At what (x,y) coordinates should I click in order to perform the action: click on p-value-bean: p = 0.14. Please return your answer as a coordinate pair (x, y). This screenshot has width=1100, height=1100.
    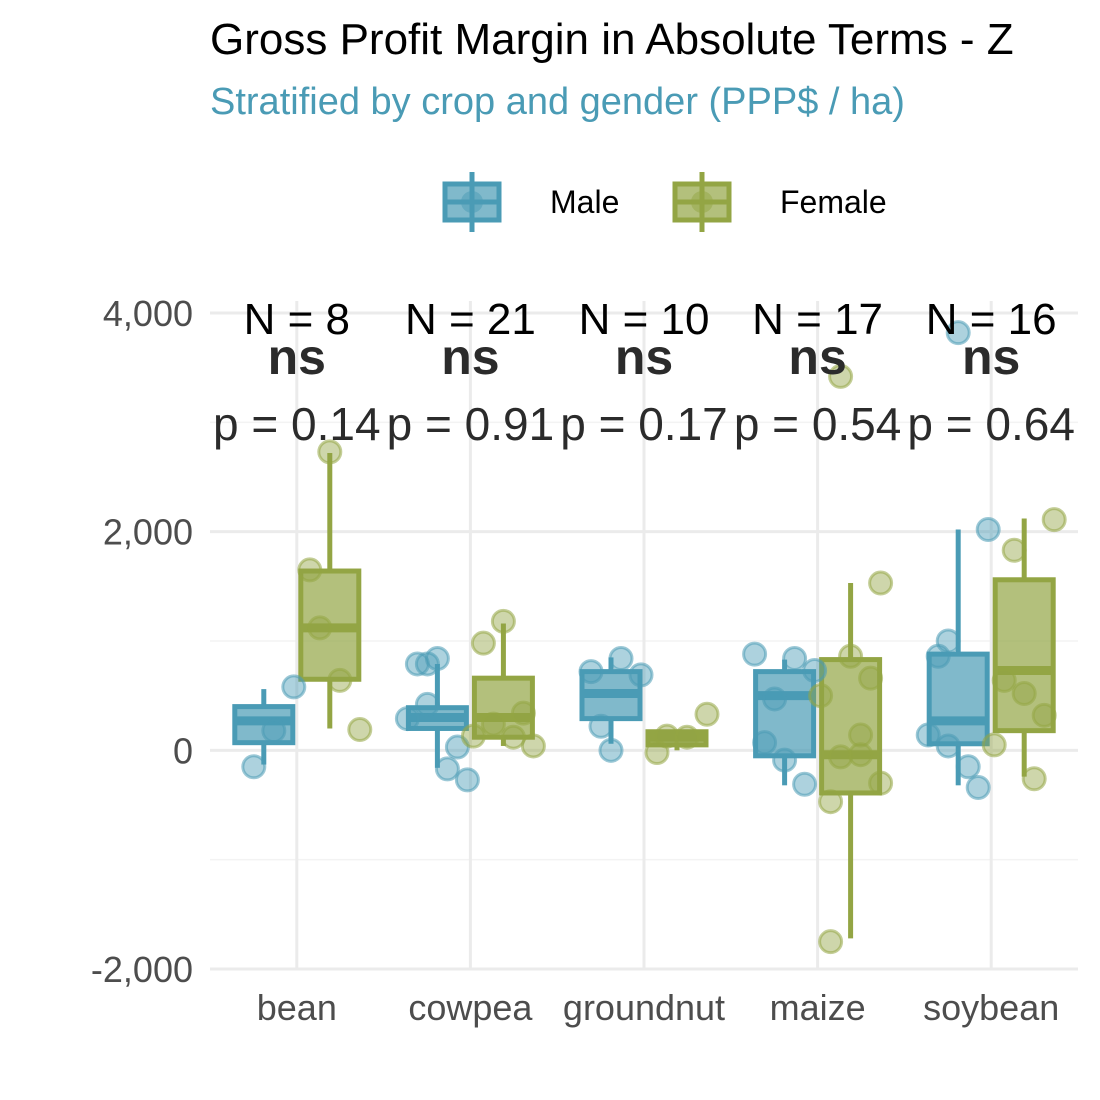
    Looking at the image, I should click on (297, 424).